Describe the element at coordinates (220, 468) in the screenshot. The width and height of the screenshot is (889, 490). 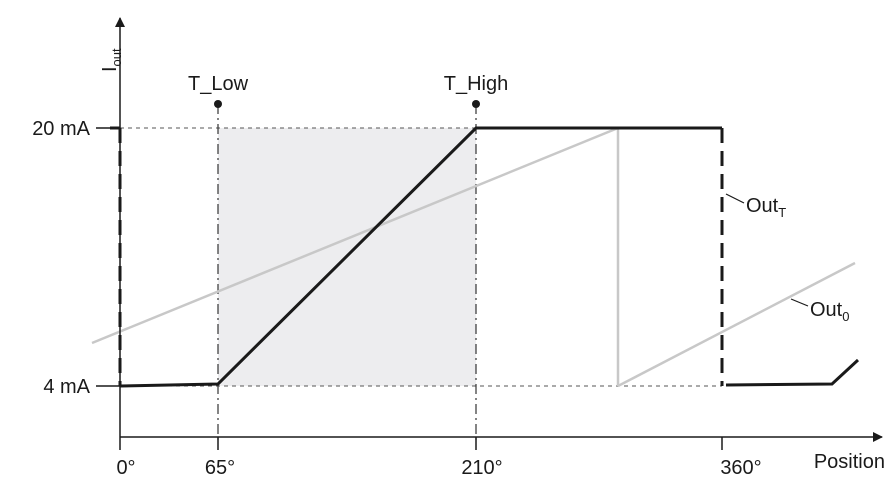
I see `x-tick-label-65: 65°` at that location.